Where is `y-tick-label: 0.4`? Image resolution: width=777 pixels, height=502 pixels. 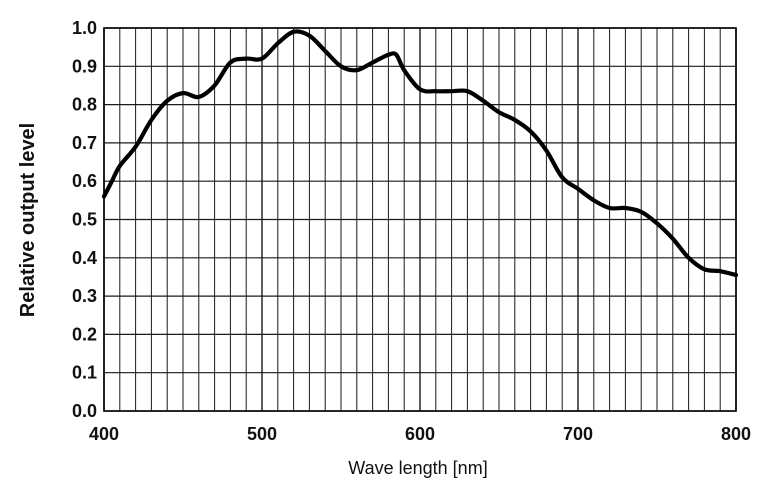 y-tick-label: 0.4 is located at coordinates (84, 258).